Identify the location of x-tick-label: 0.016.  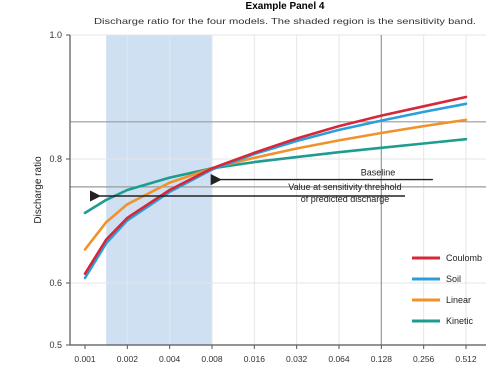
(255, 359).